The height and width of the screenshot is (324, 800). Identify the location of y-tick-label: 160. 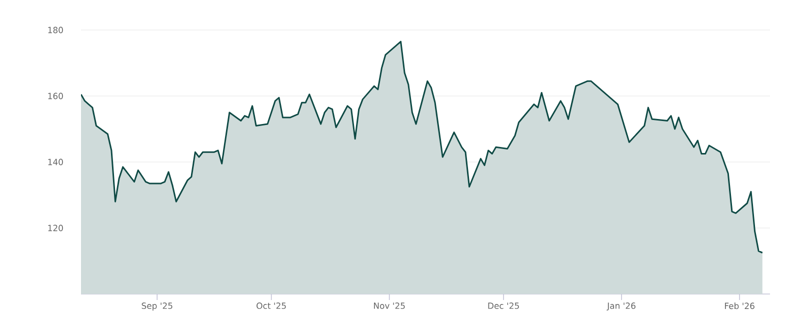
(55, 96).